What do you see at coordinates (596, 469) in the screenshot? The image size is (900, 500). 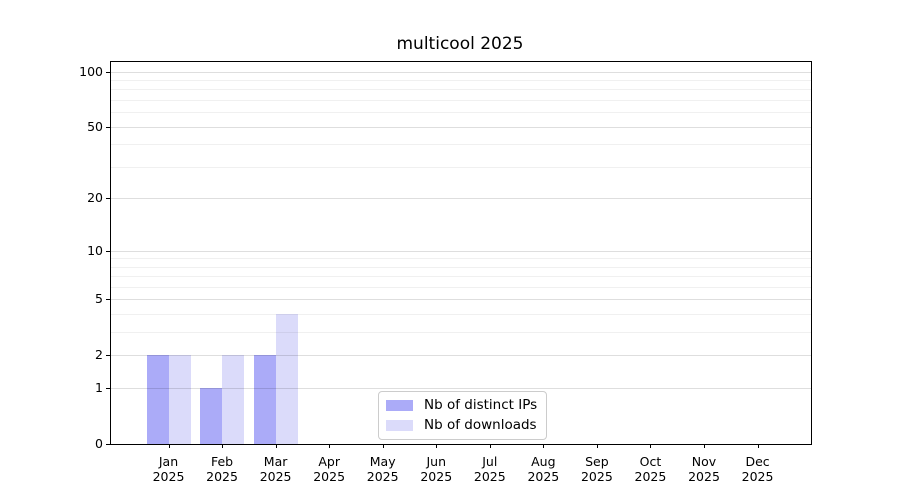 I see `x-tick-label-sep: Sep 2025` at bounding box center [596, 469].